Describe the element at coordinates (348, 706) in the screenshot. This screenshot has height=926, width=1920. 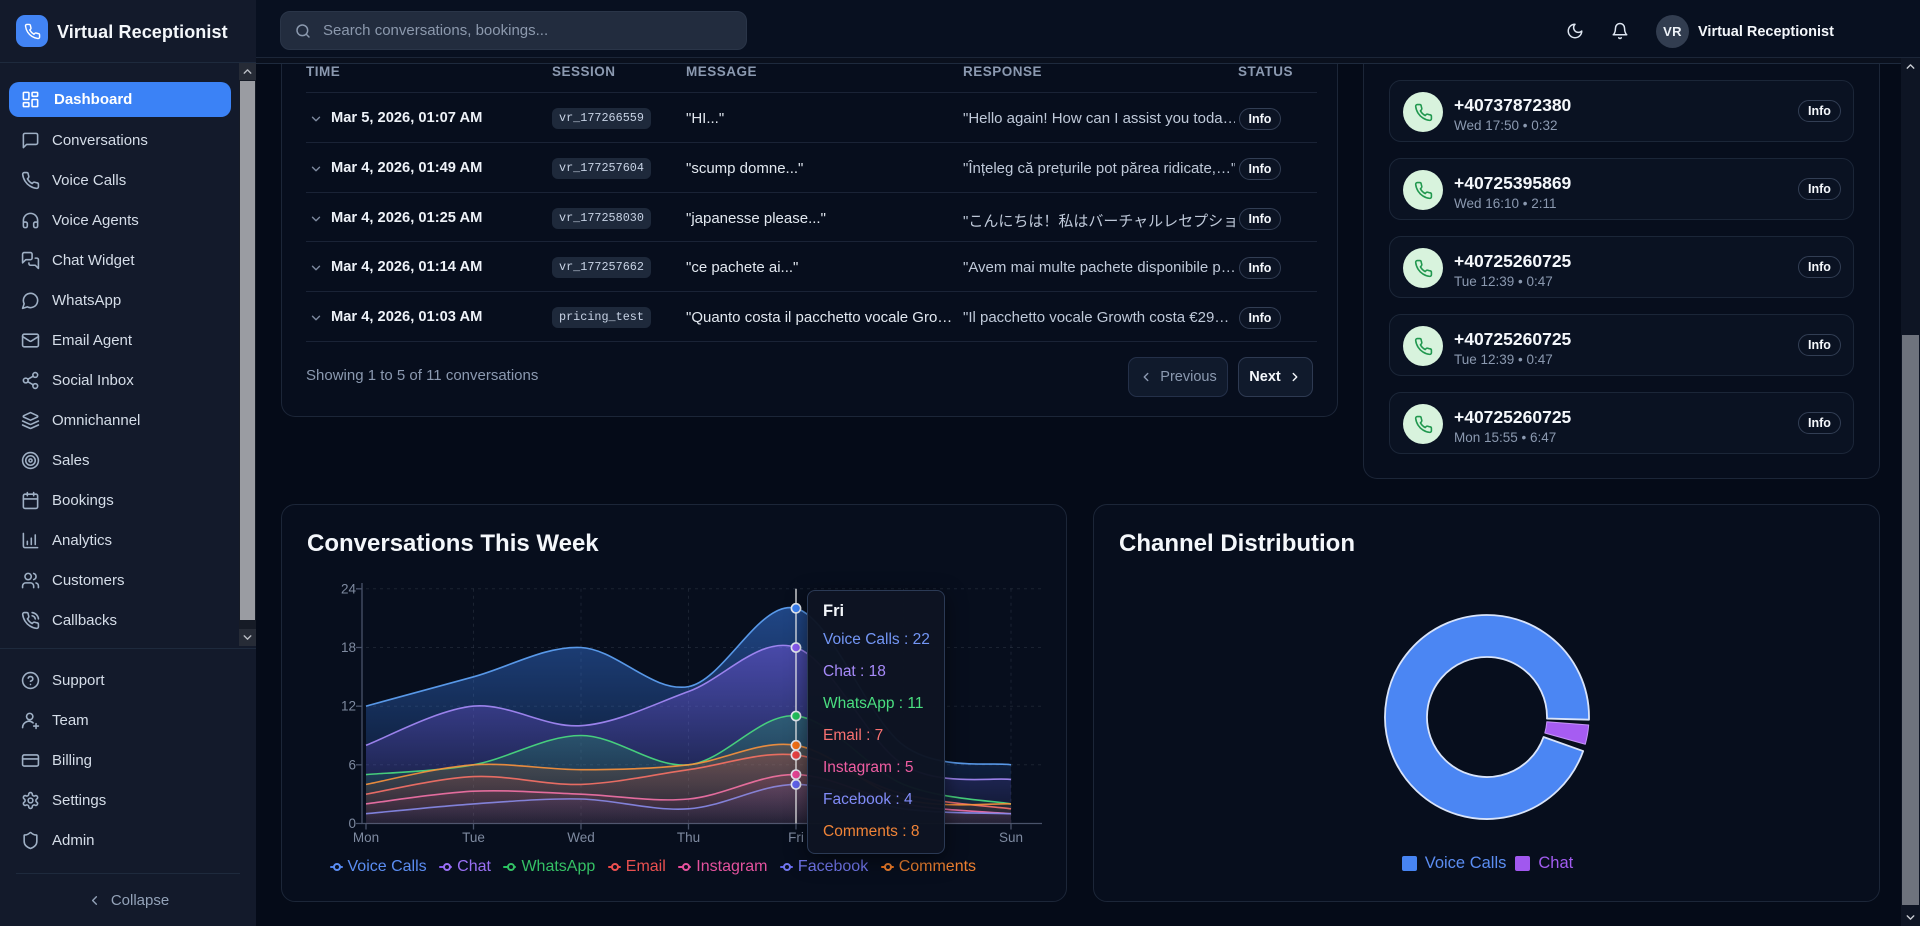
I see `svg-text: 12` at that location.